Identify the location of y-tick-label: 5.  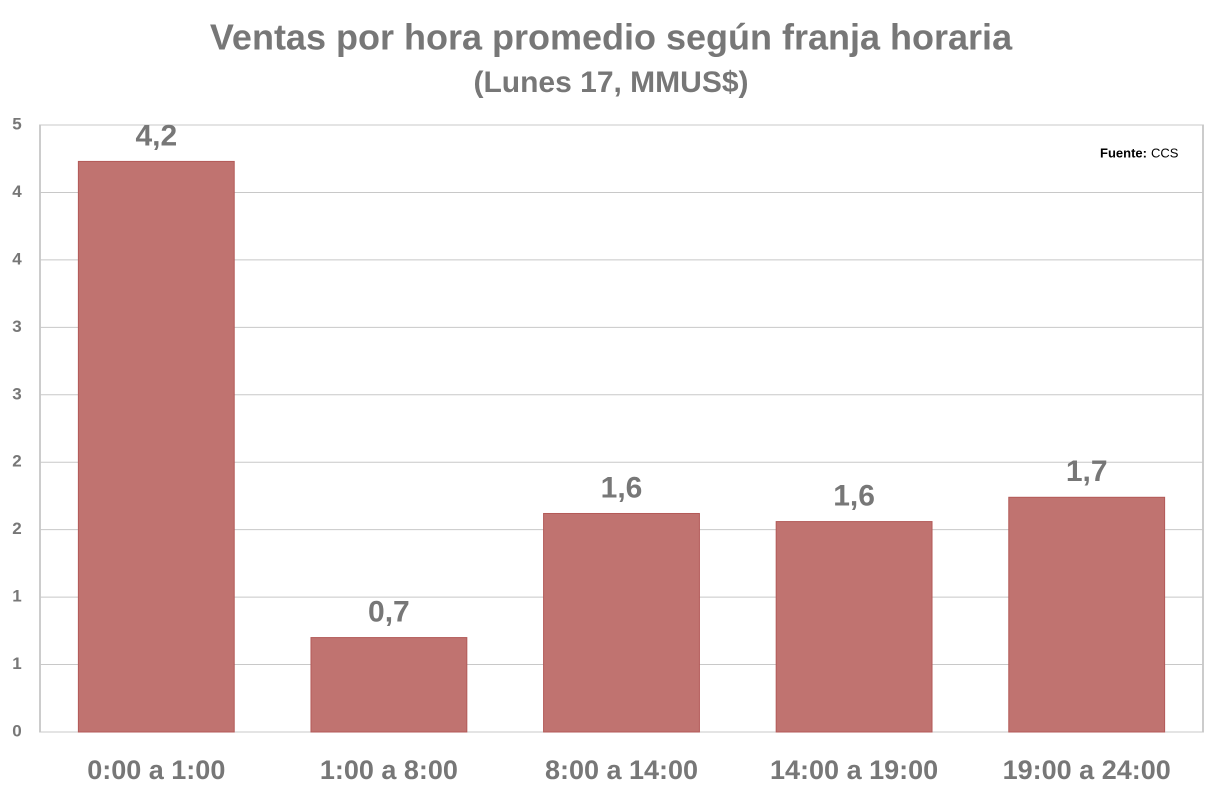
(16, 123).